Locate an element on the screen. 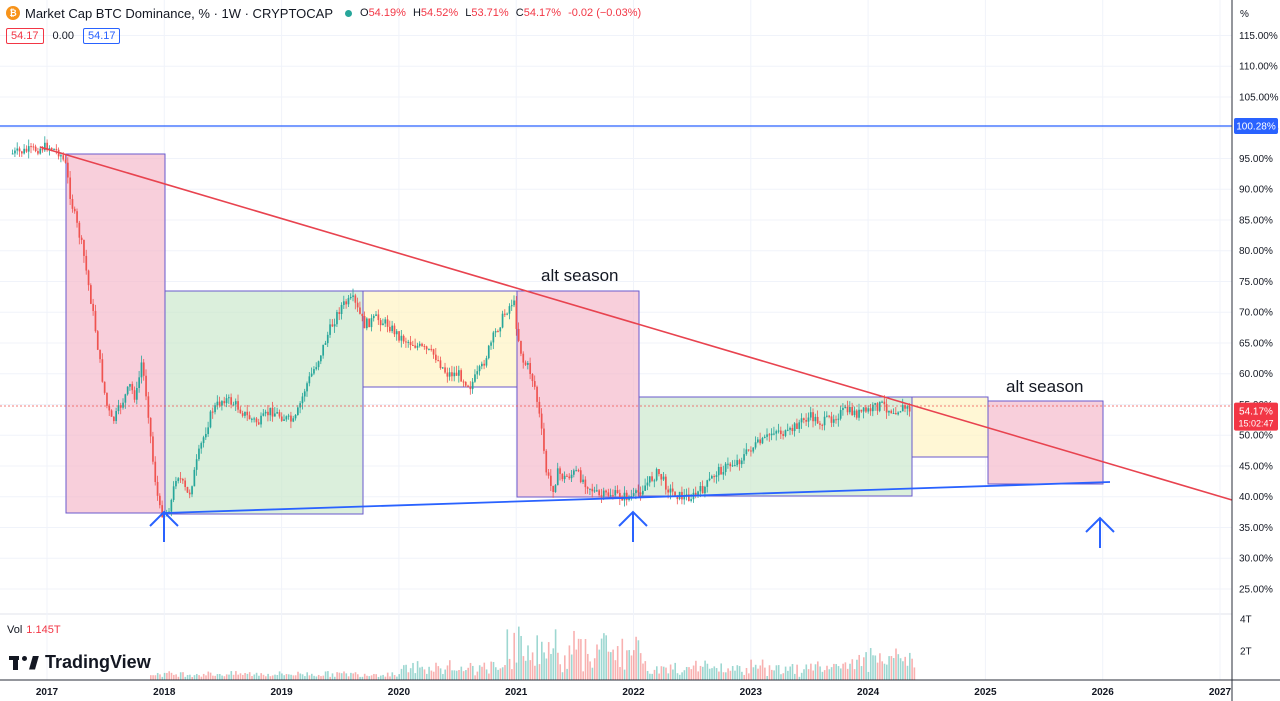 This screenshot has width=1280, height=701. y-tick-label: 35.00% is located at coordinates (1256, 528).